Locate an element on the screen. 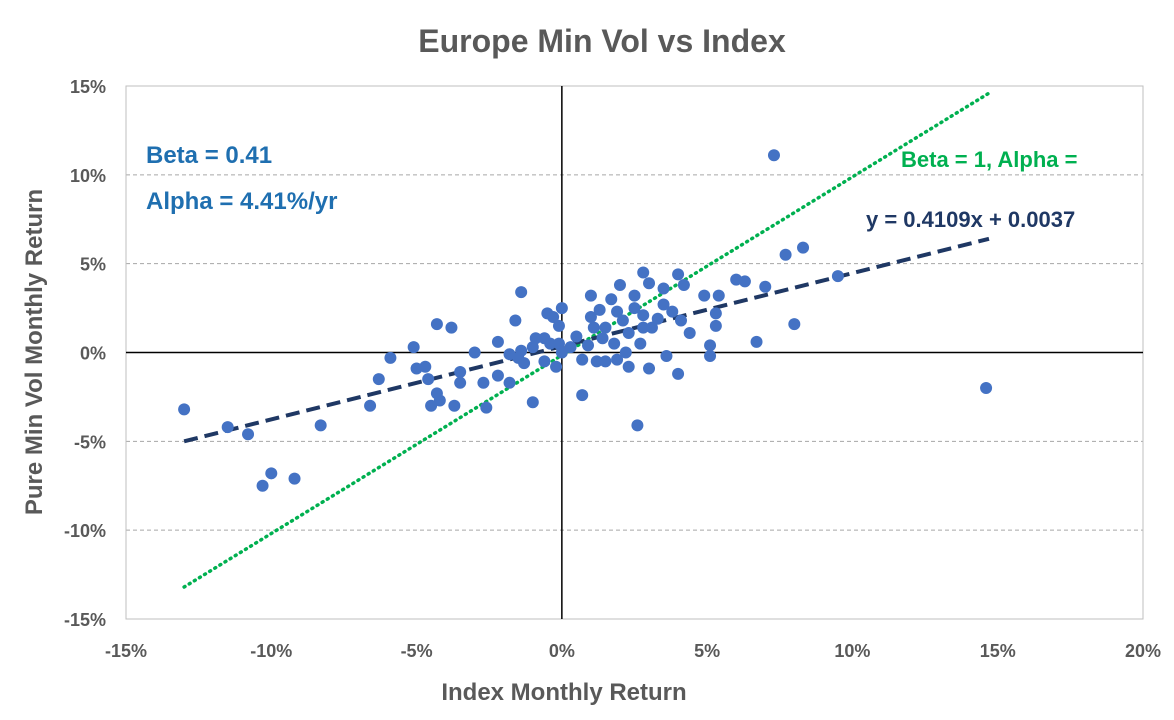  y-tick-label: 5% is located at coordinates (93, 265).